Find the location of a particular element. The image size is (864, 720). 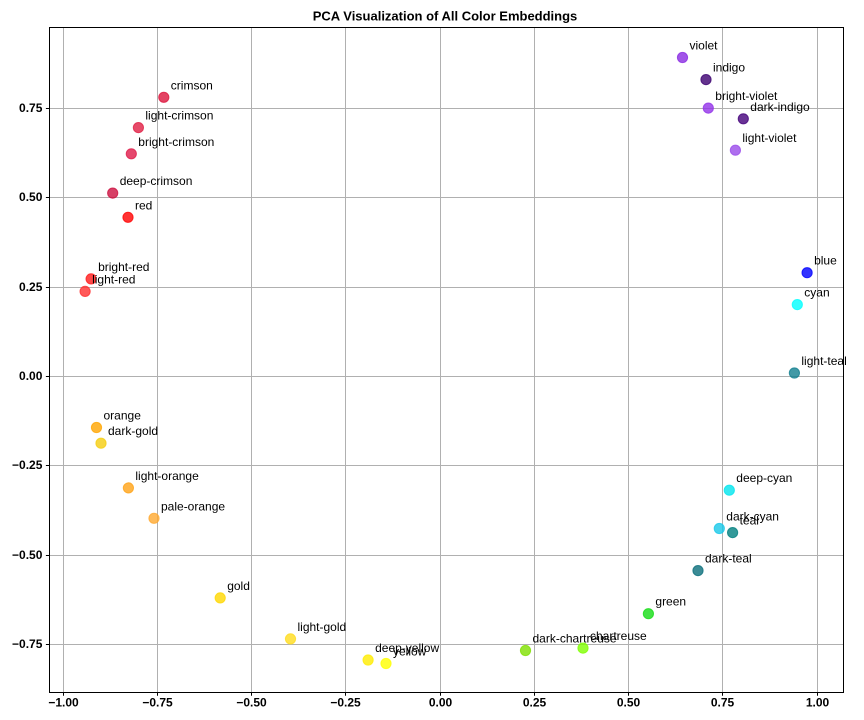

svg-text: bright-red is located at coordinates (123, 267).